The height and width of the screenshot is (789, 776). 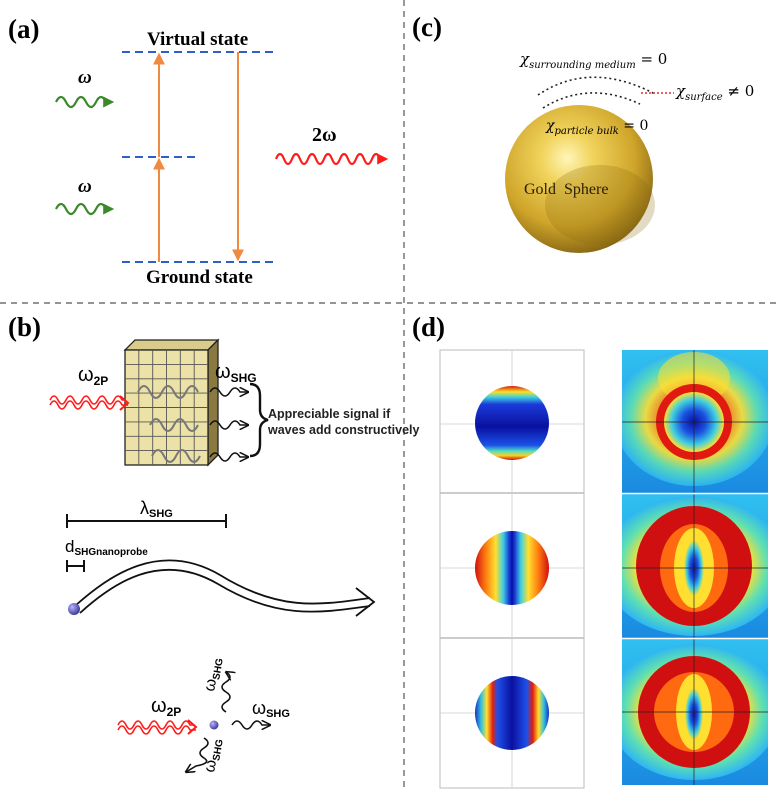 I want to click on scatter-wave-right, so click(x=250, y=725).